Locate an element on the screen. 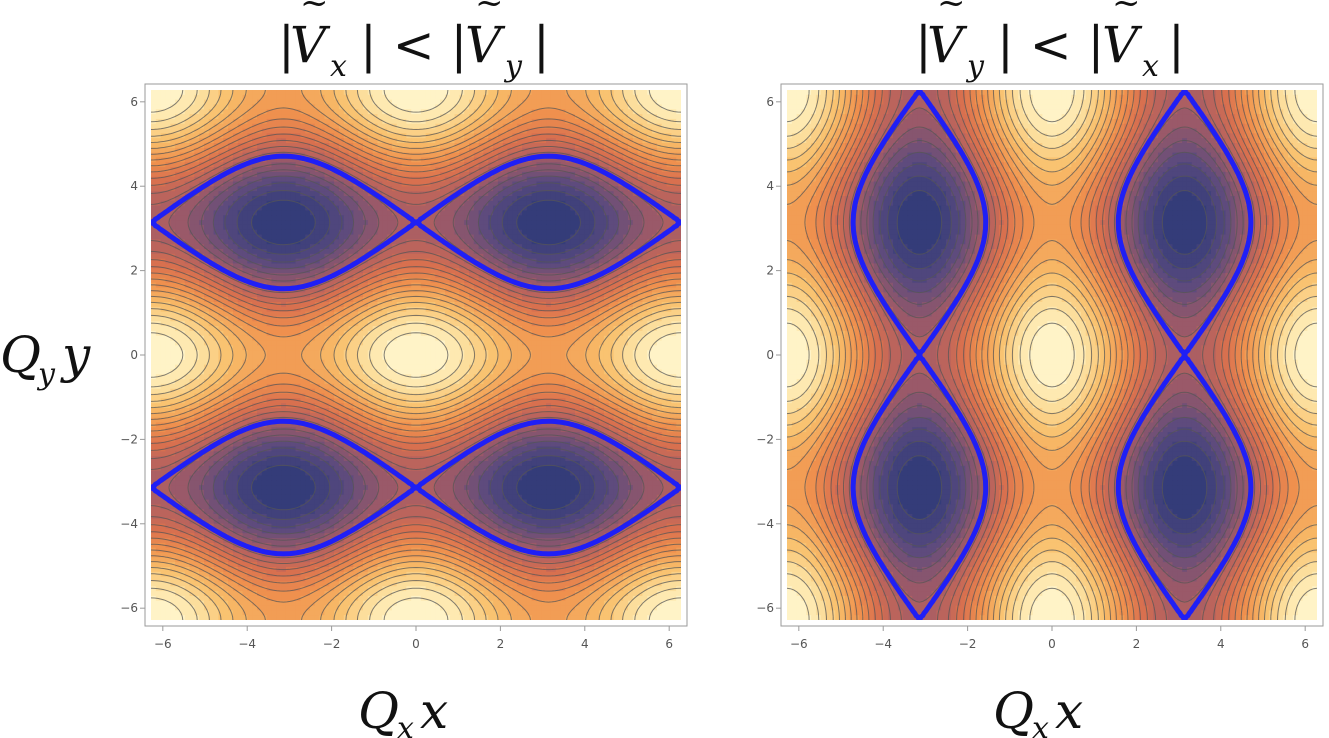 The height and width of the screenshot is (738, 1329). right-title-tilde-2: ~ is located at coordinates (1126, 11).